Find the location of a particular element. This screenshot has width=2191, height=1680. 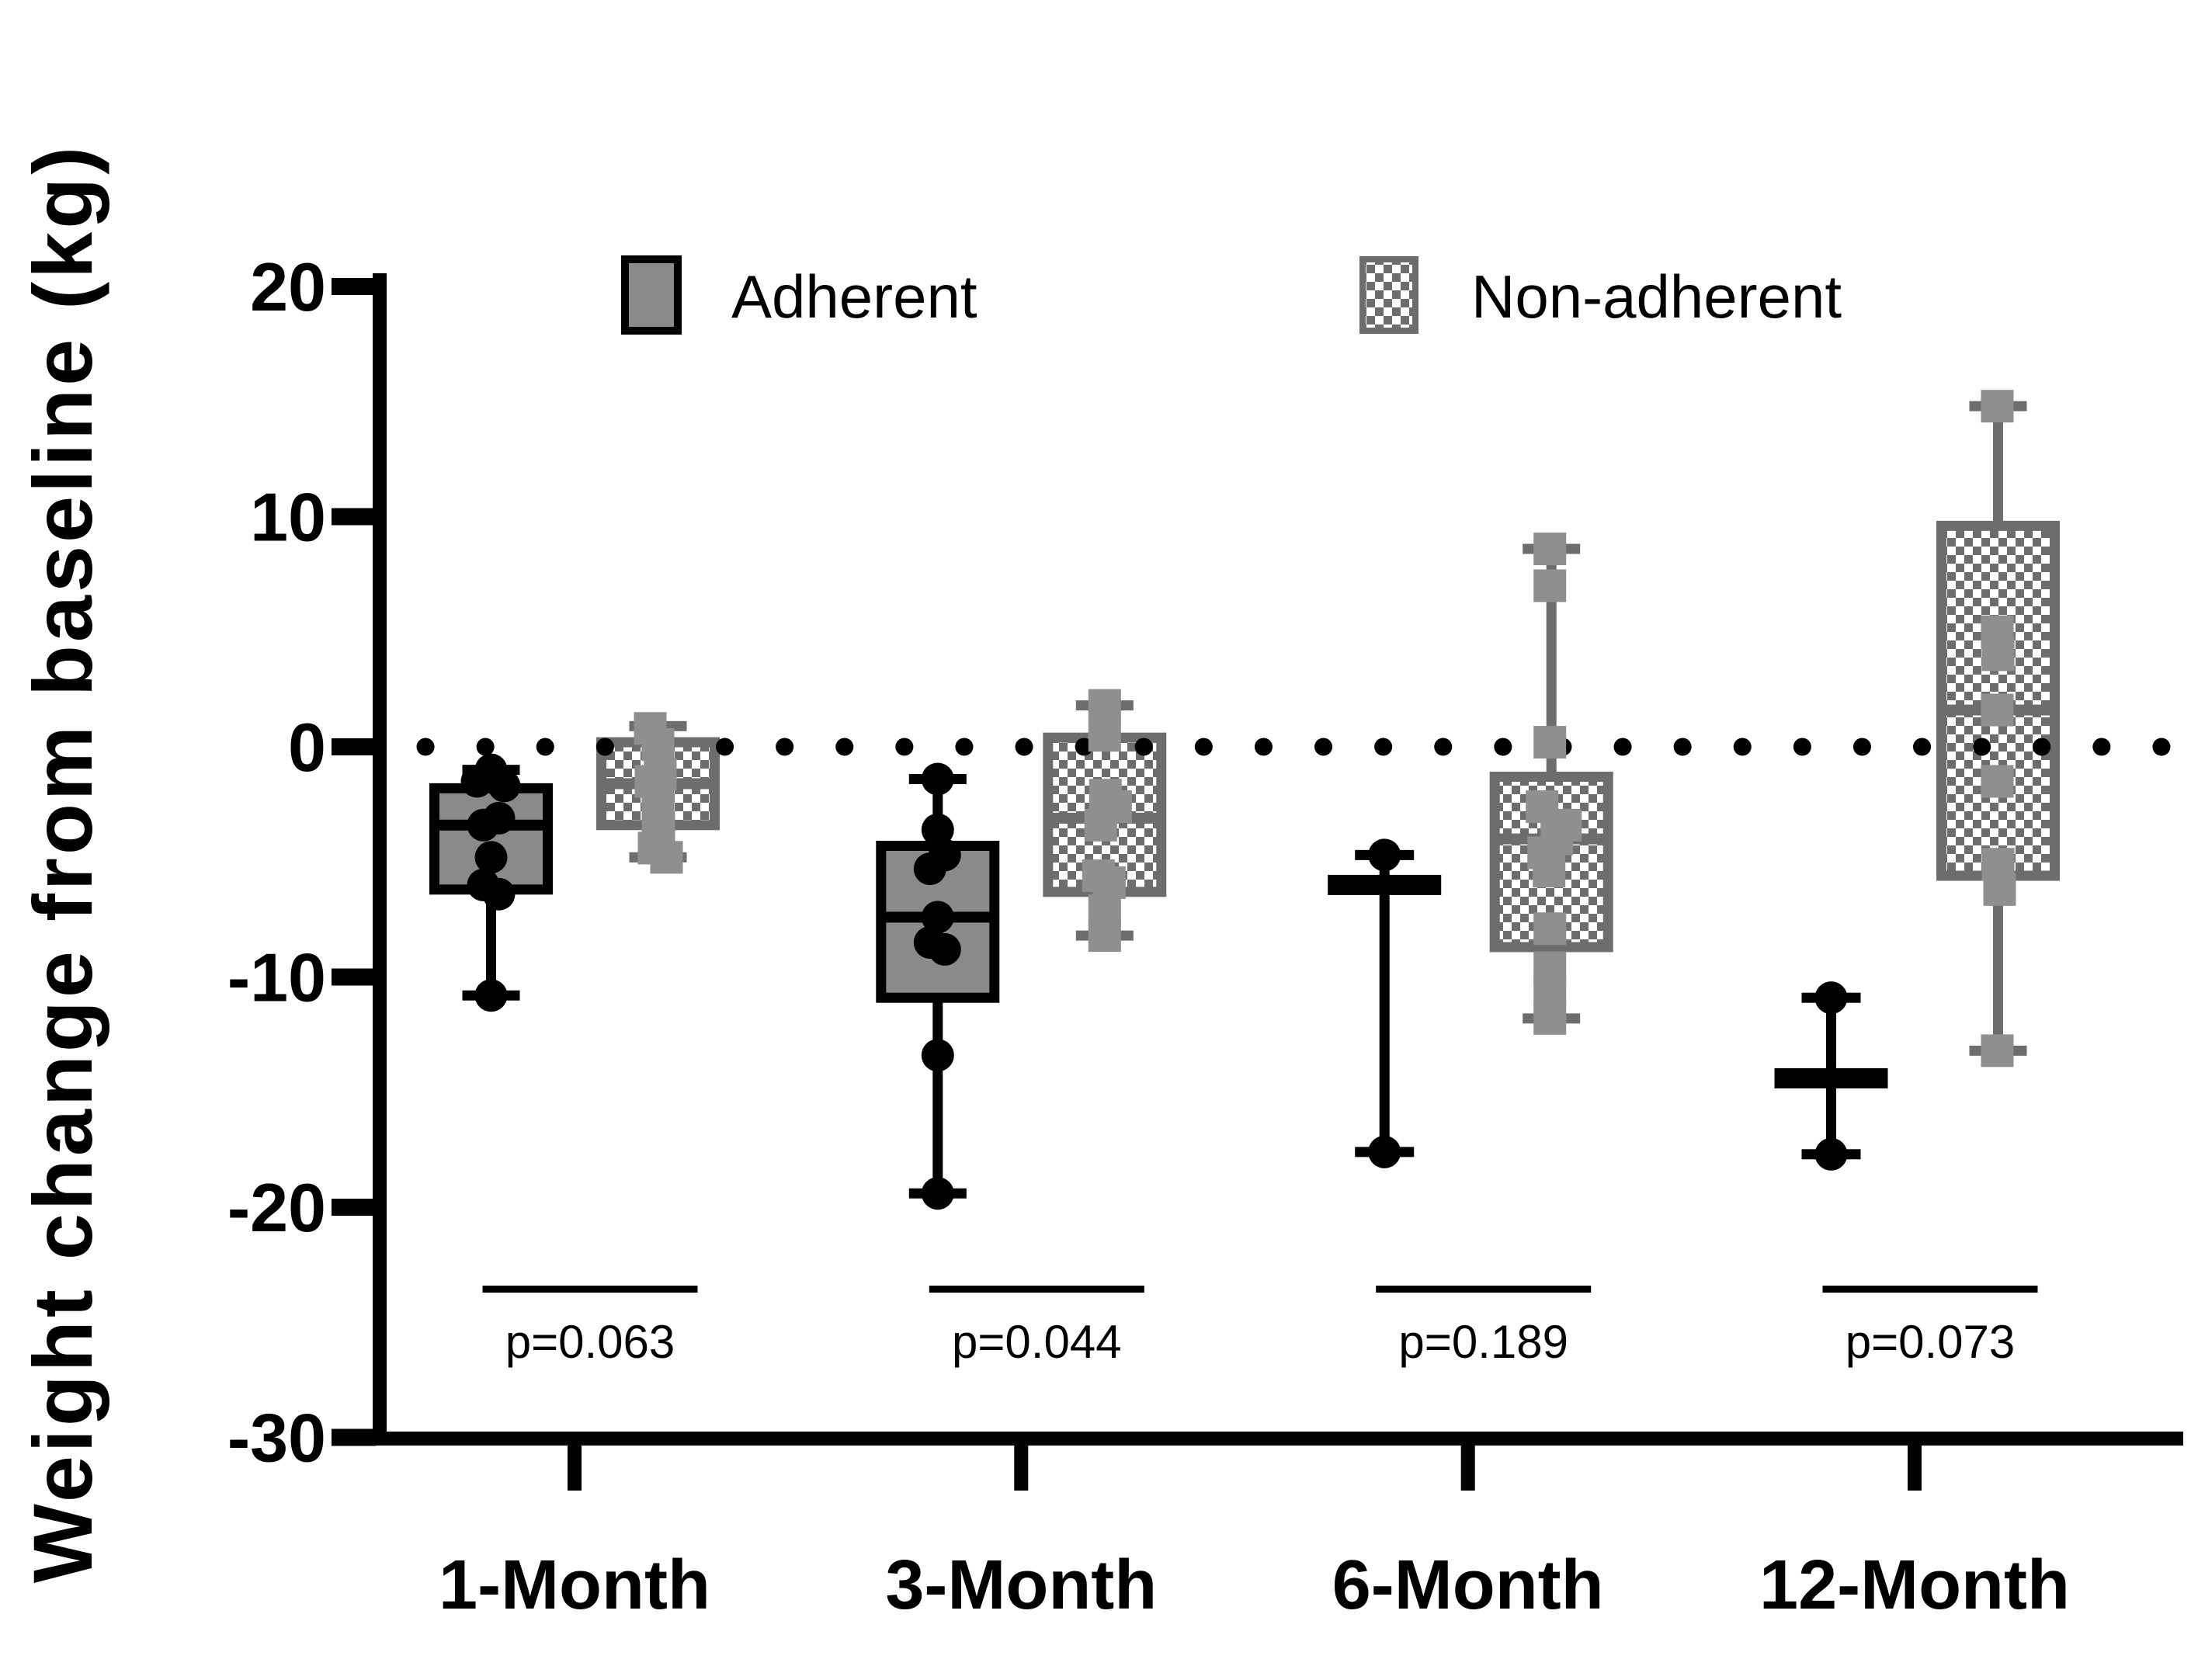

box-adherent-12-month is located at coordinates (1831, 1076).